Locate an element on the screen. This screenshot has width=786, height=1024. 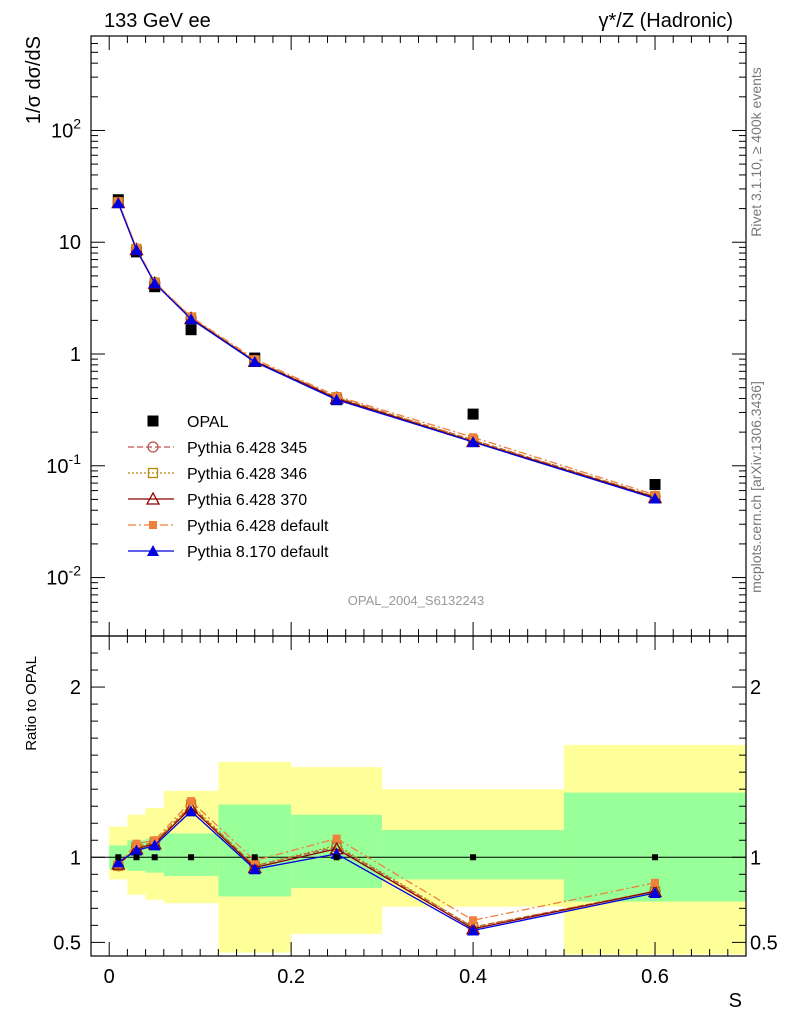
legend-label: Pythia 6.428 default is located at coordinates (258, 526).